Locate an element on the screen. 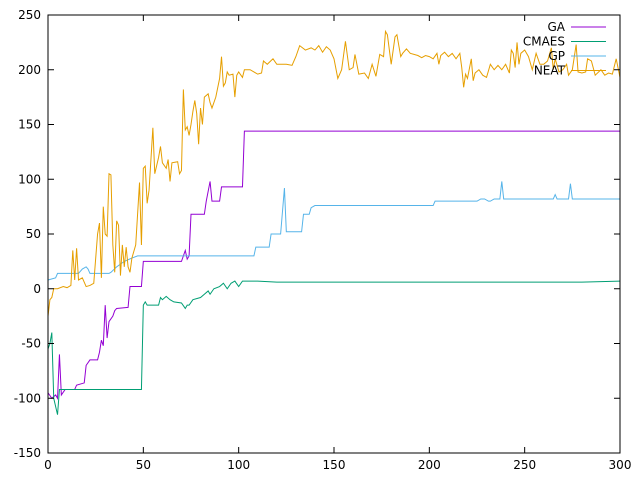  y-tick-label: -150 is located at coordinates (27, 453).